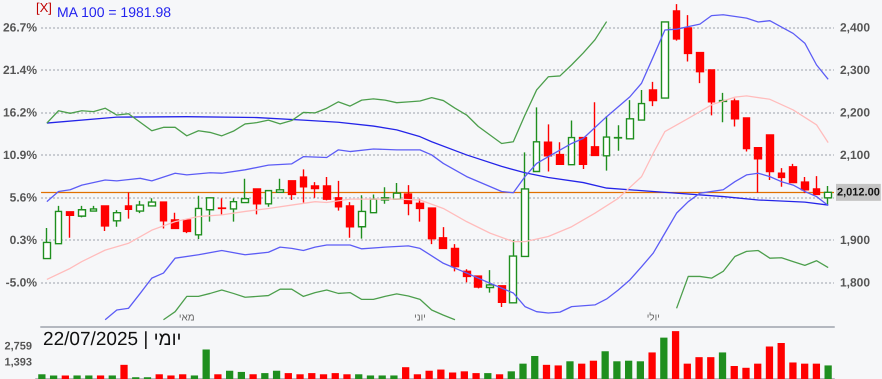  Describe the element at coordinates (112, 339) in the screenshot. I see `text: יומי | 22/07/2025` at that location.